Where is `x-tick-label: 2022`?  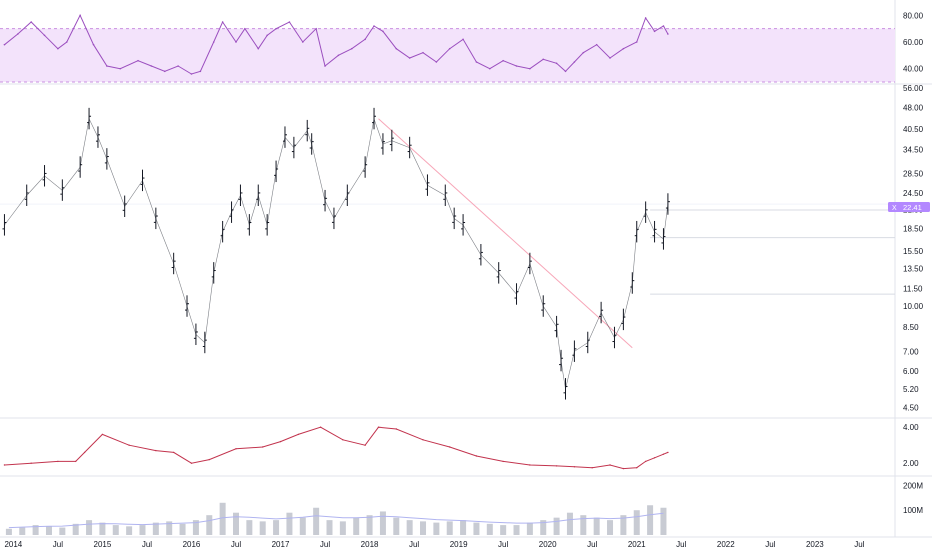
x-tick-label: 2022 is located at coordinates (726, 544).